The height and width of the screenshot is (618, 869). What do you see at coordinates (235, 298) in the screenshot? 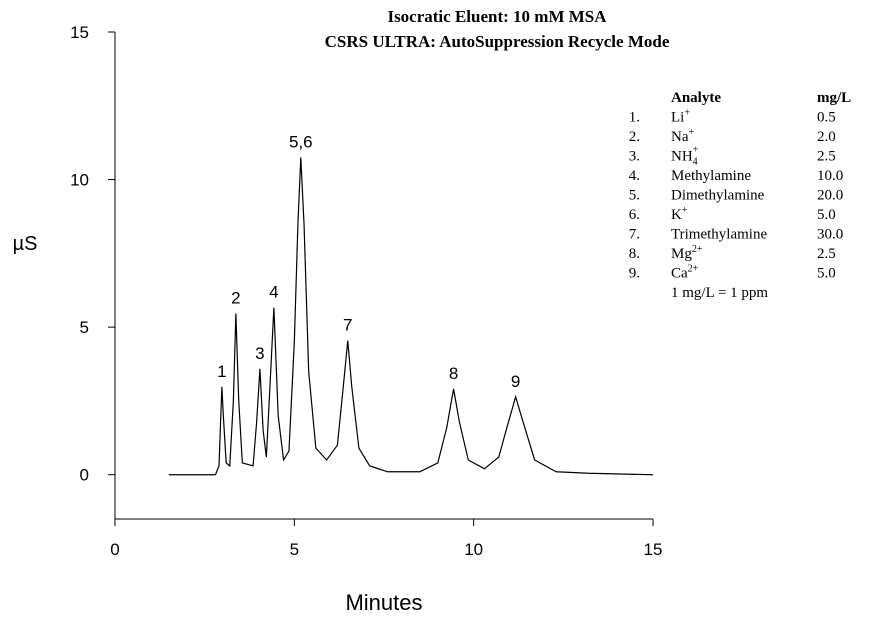
I see `peak-label: 2` at bounding box center [235, 298].